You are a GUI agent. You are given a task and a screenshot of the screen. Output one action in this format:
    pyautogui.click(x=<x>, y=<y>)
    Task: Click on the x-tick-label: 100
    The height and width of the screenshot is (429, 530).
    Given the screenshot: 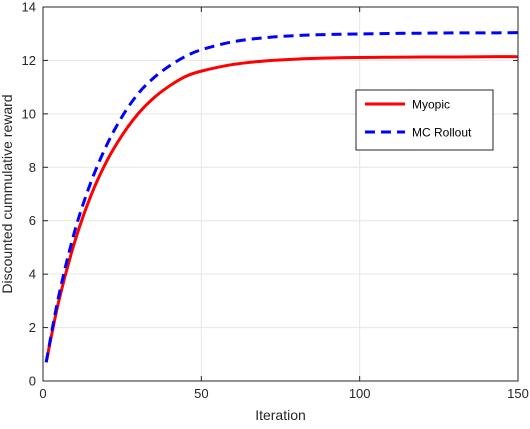 What is the action you would take?
    pyautogui.click(x=360, y=393)
    